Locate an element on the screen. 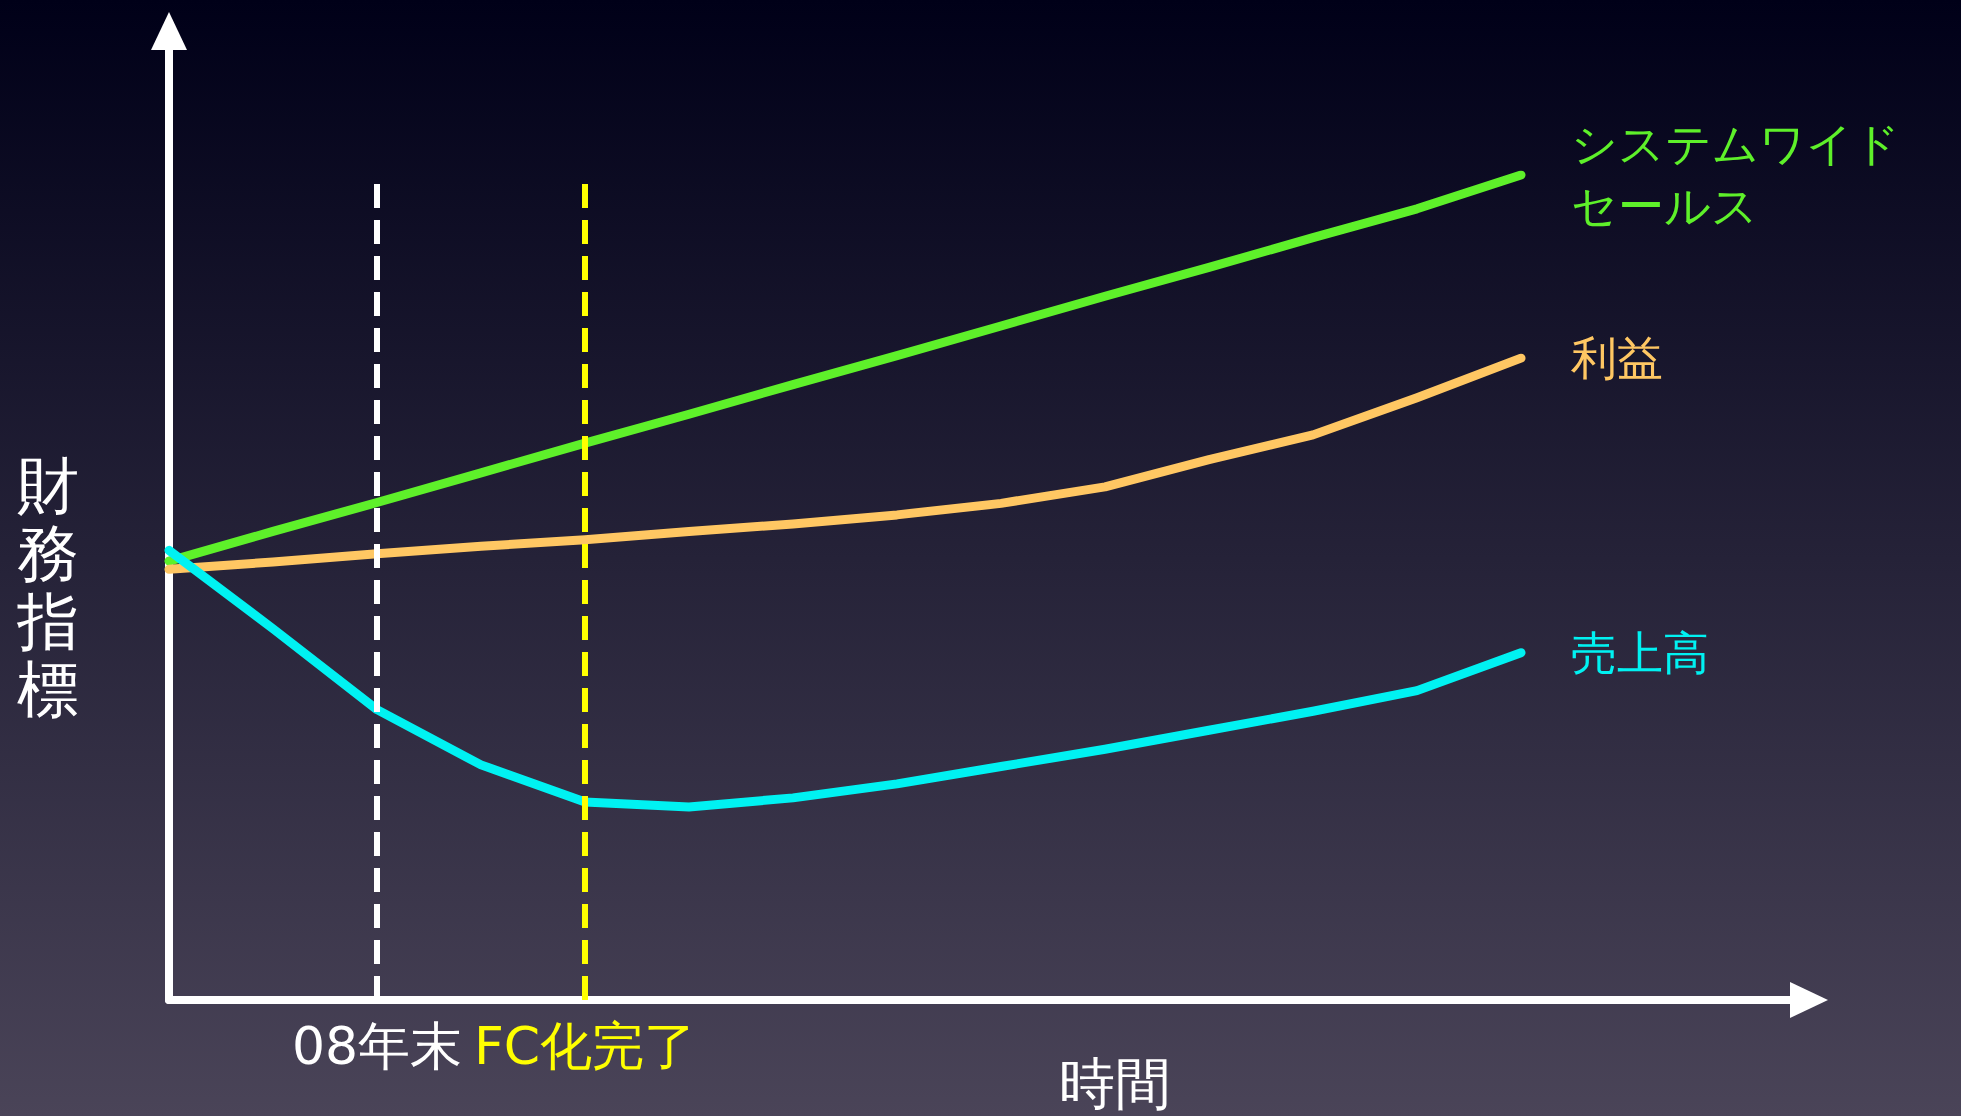 This screenshot has width=1961, height=1116. text: FC化完了 is located at coordinates (585, 1046).